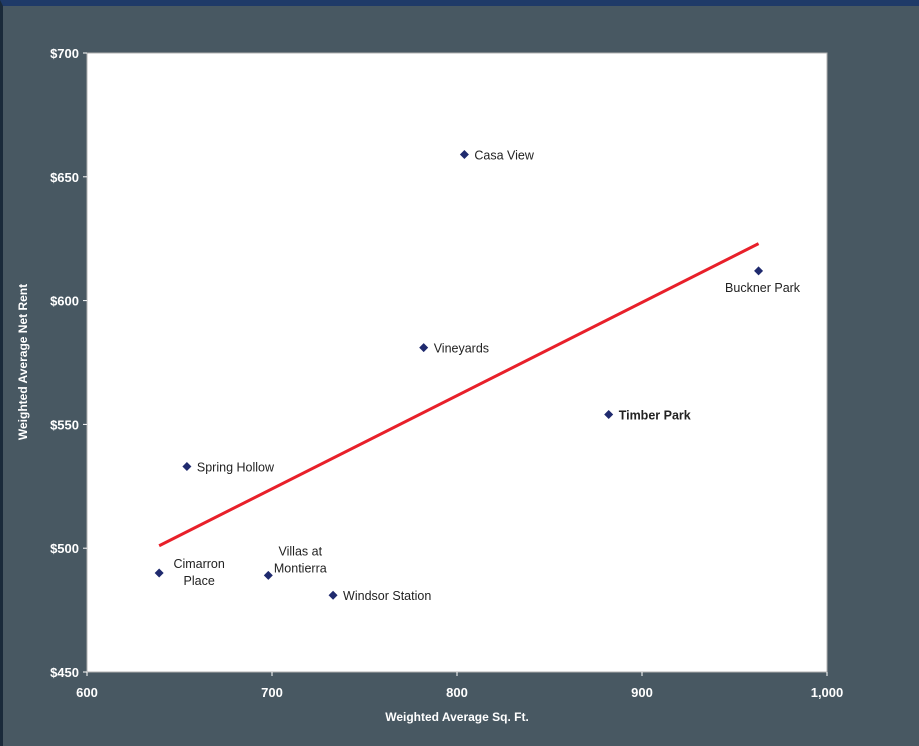 The image size is (919, 746). I want to click on y-tick-label: $500, so click(64, 548).